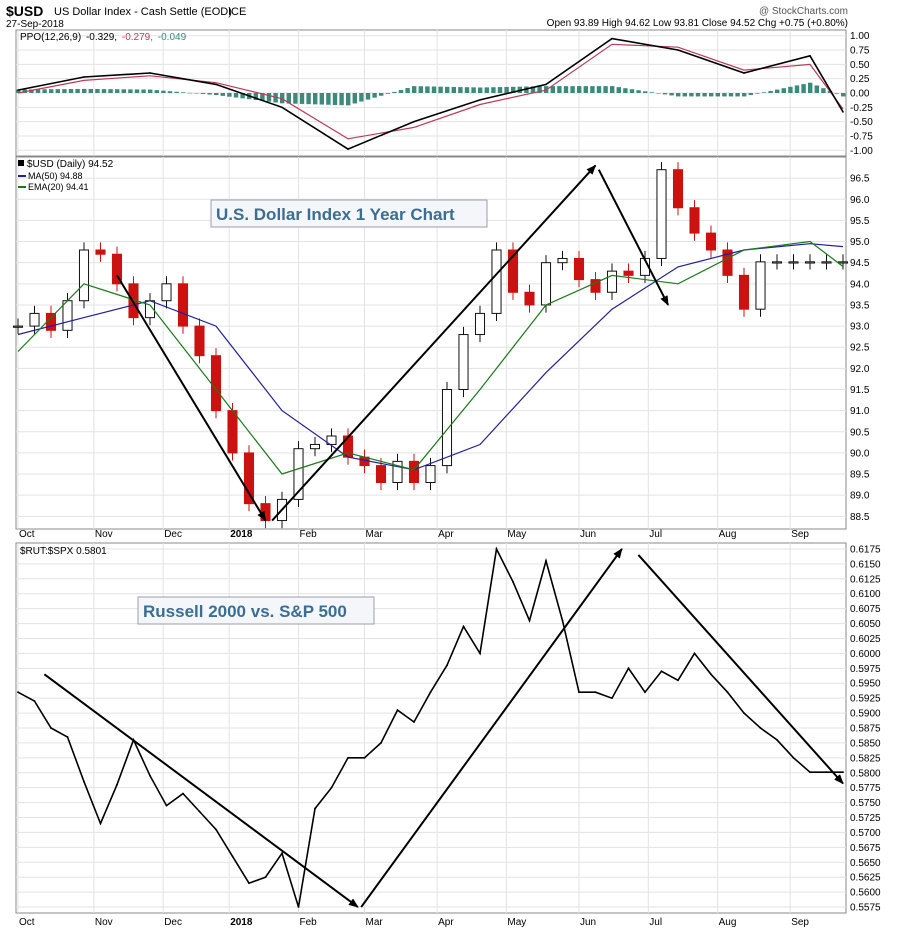 The height and width of the screenshot is (930, 900). Describe the element at coordinates (104, 534) in the screenshot. I see `x-month-label: Nov` at that location.